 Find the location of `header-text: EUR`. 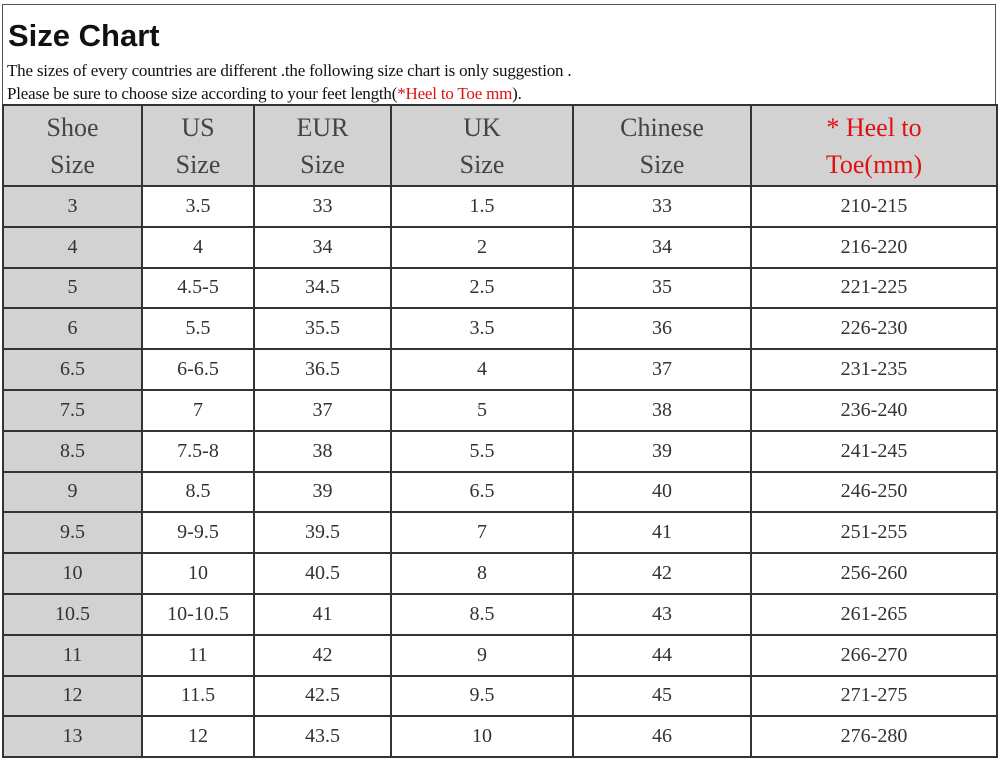

header-text: EUR is located at coordinates (322, 127).